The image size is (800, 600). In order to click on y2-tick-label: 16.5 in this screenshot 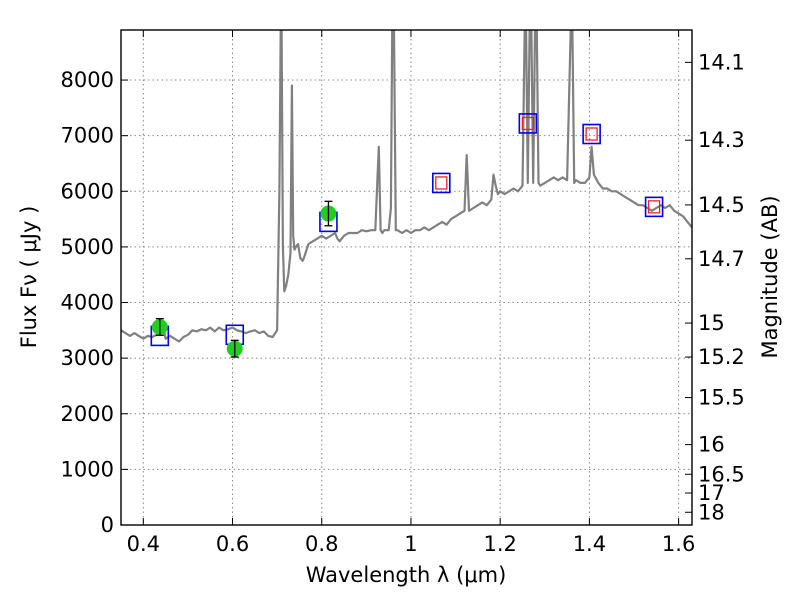, I will do `click(721, 474)`.